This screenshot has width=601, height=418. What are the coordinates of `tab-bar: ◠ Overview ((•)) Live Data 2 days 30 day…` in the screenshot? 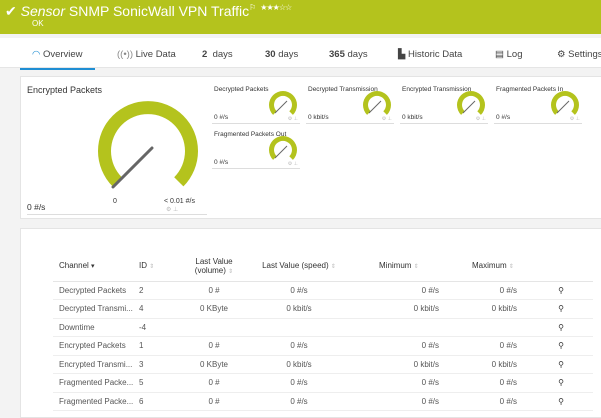 It's located at (300, 54).